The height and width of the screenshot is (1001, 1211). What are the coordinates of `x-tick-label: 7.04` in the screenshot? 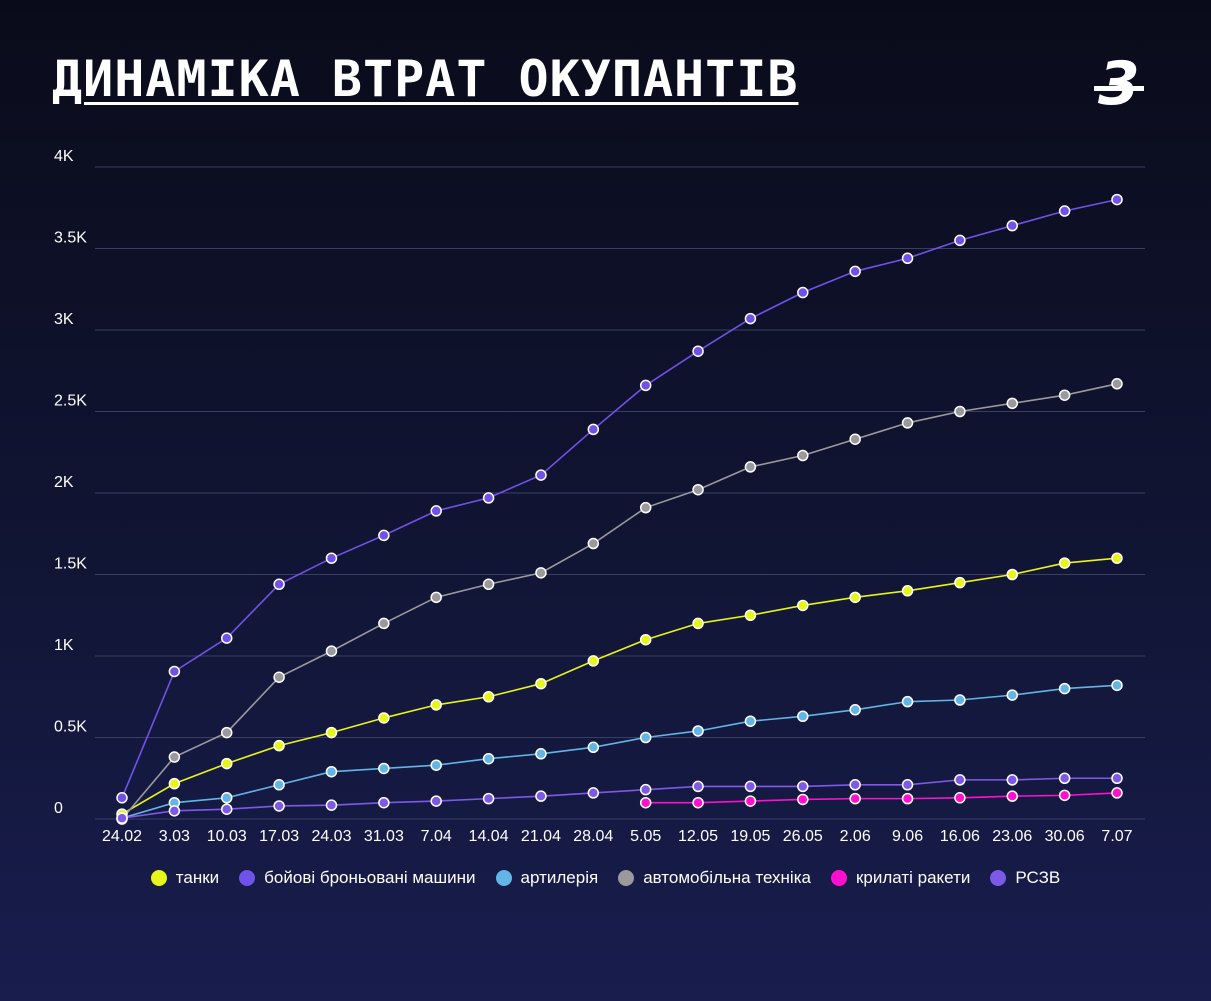 It's located at (436, 836).